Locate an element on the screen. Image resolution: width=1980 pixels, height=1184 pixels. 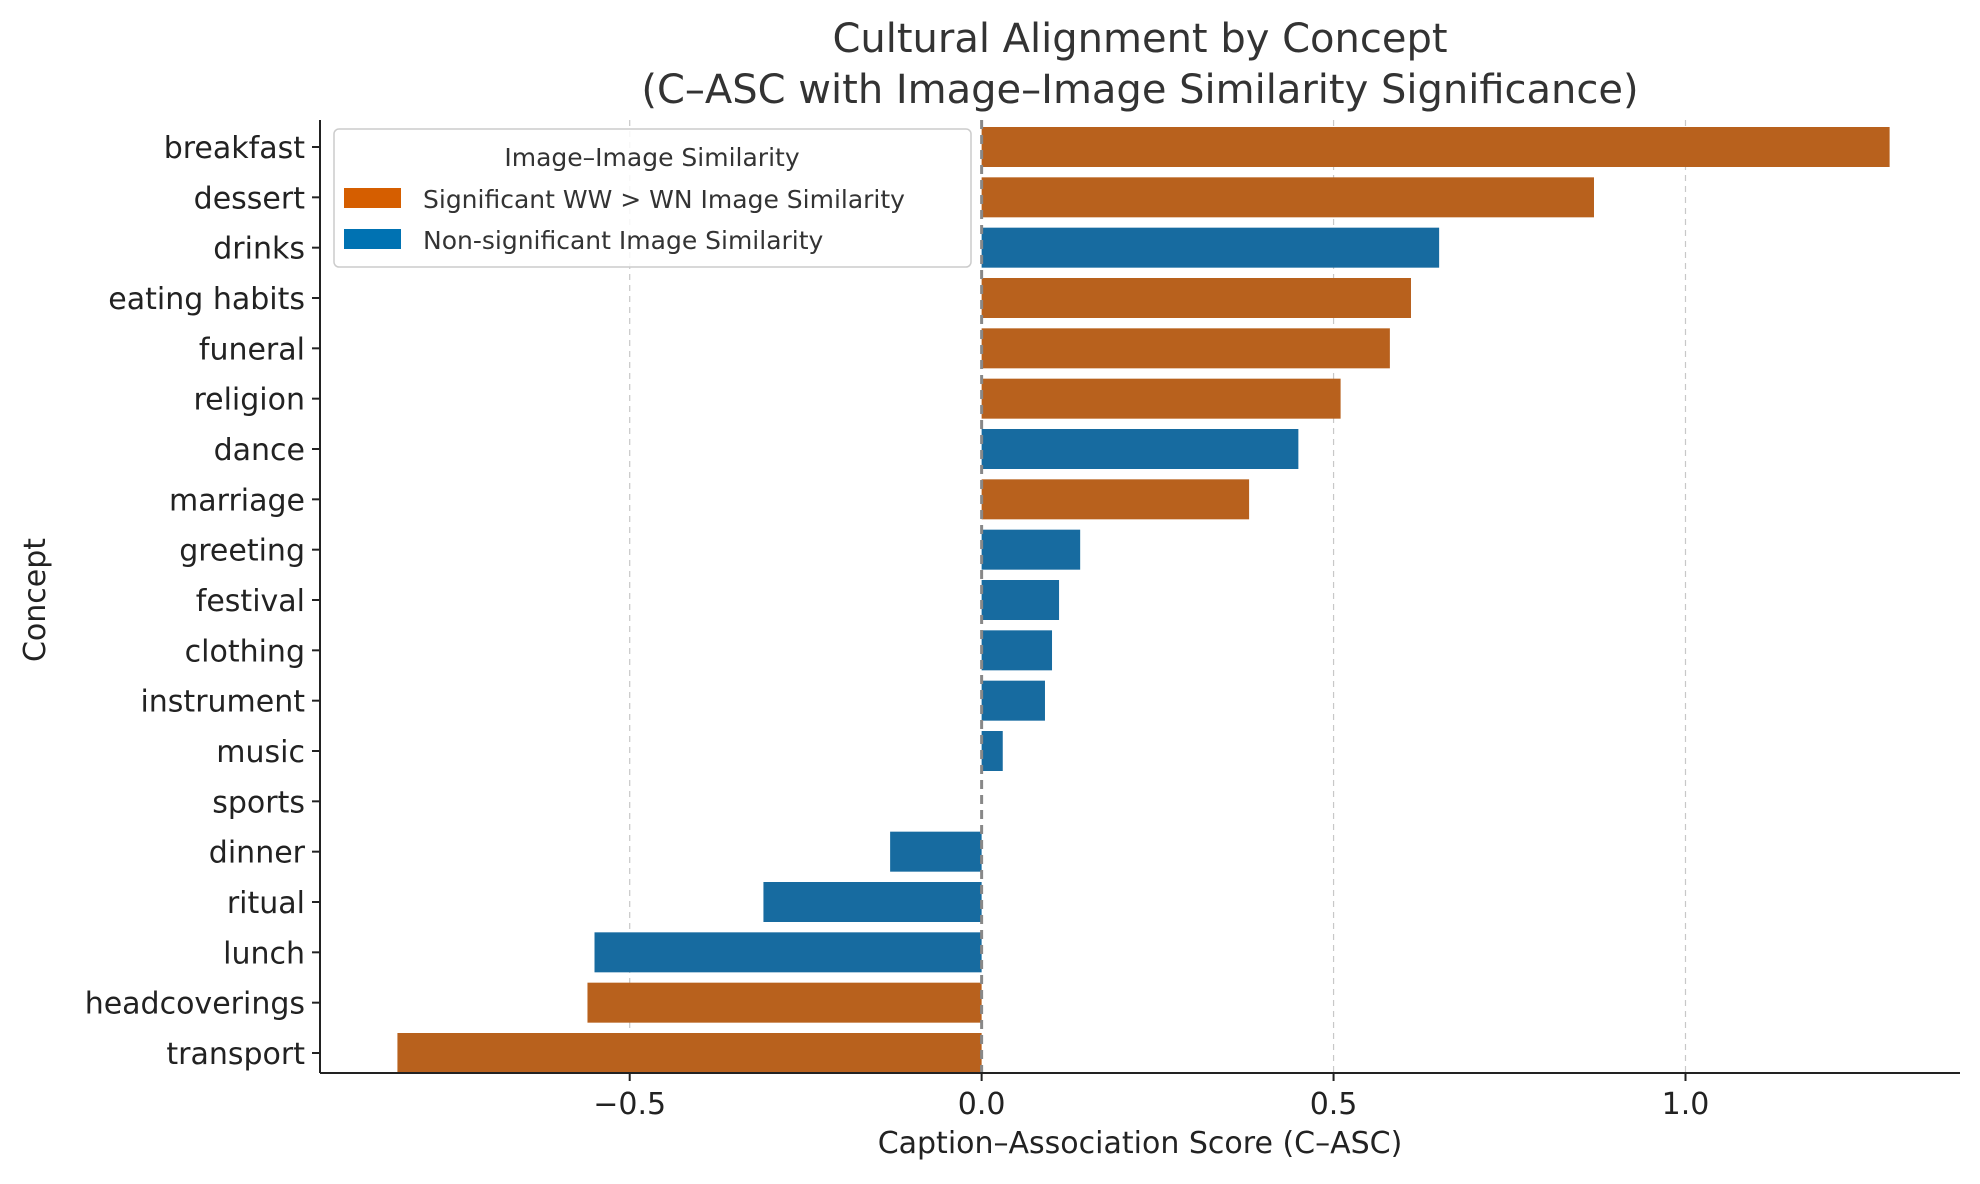
bar-marriage is located at coordinates (1115, 499).